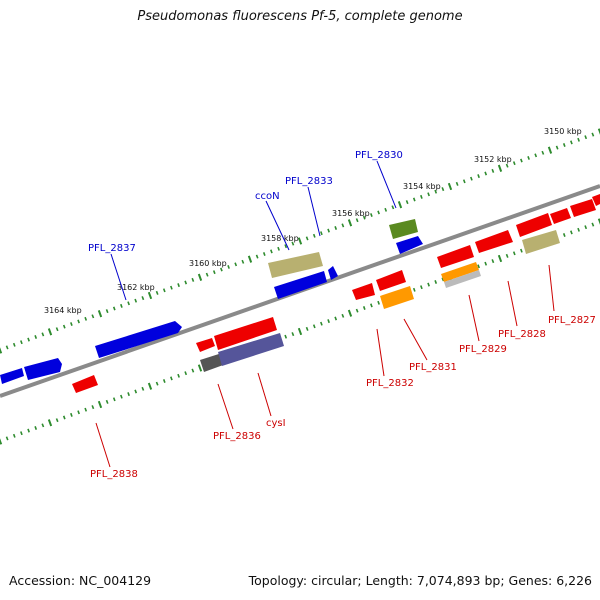 The width and height of the screenshot is (600, 600). I want to click on gene-cysi, so click(251, 349).